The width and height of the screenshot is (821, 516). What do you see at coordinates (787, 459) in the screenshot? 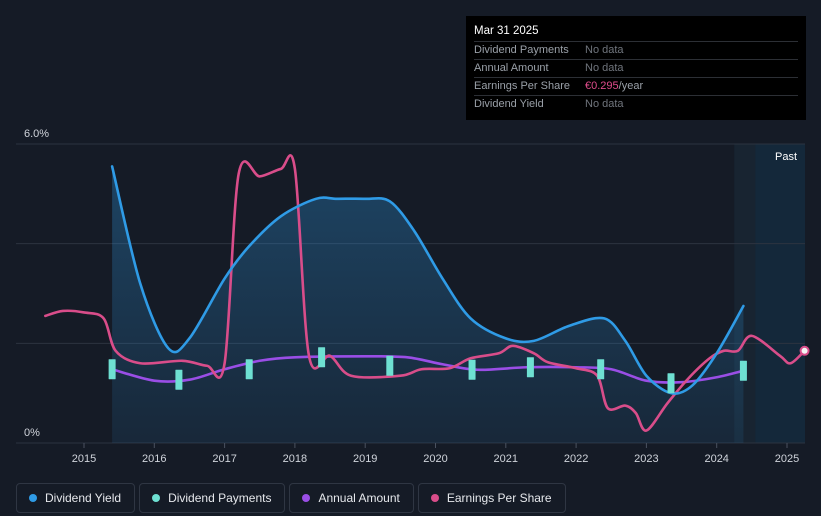
I see `x-tick-label: 2025` at bounding box center [787, 459].